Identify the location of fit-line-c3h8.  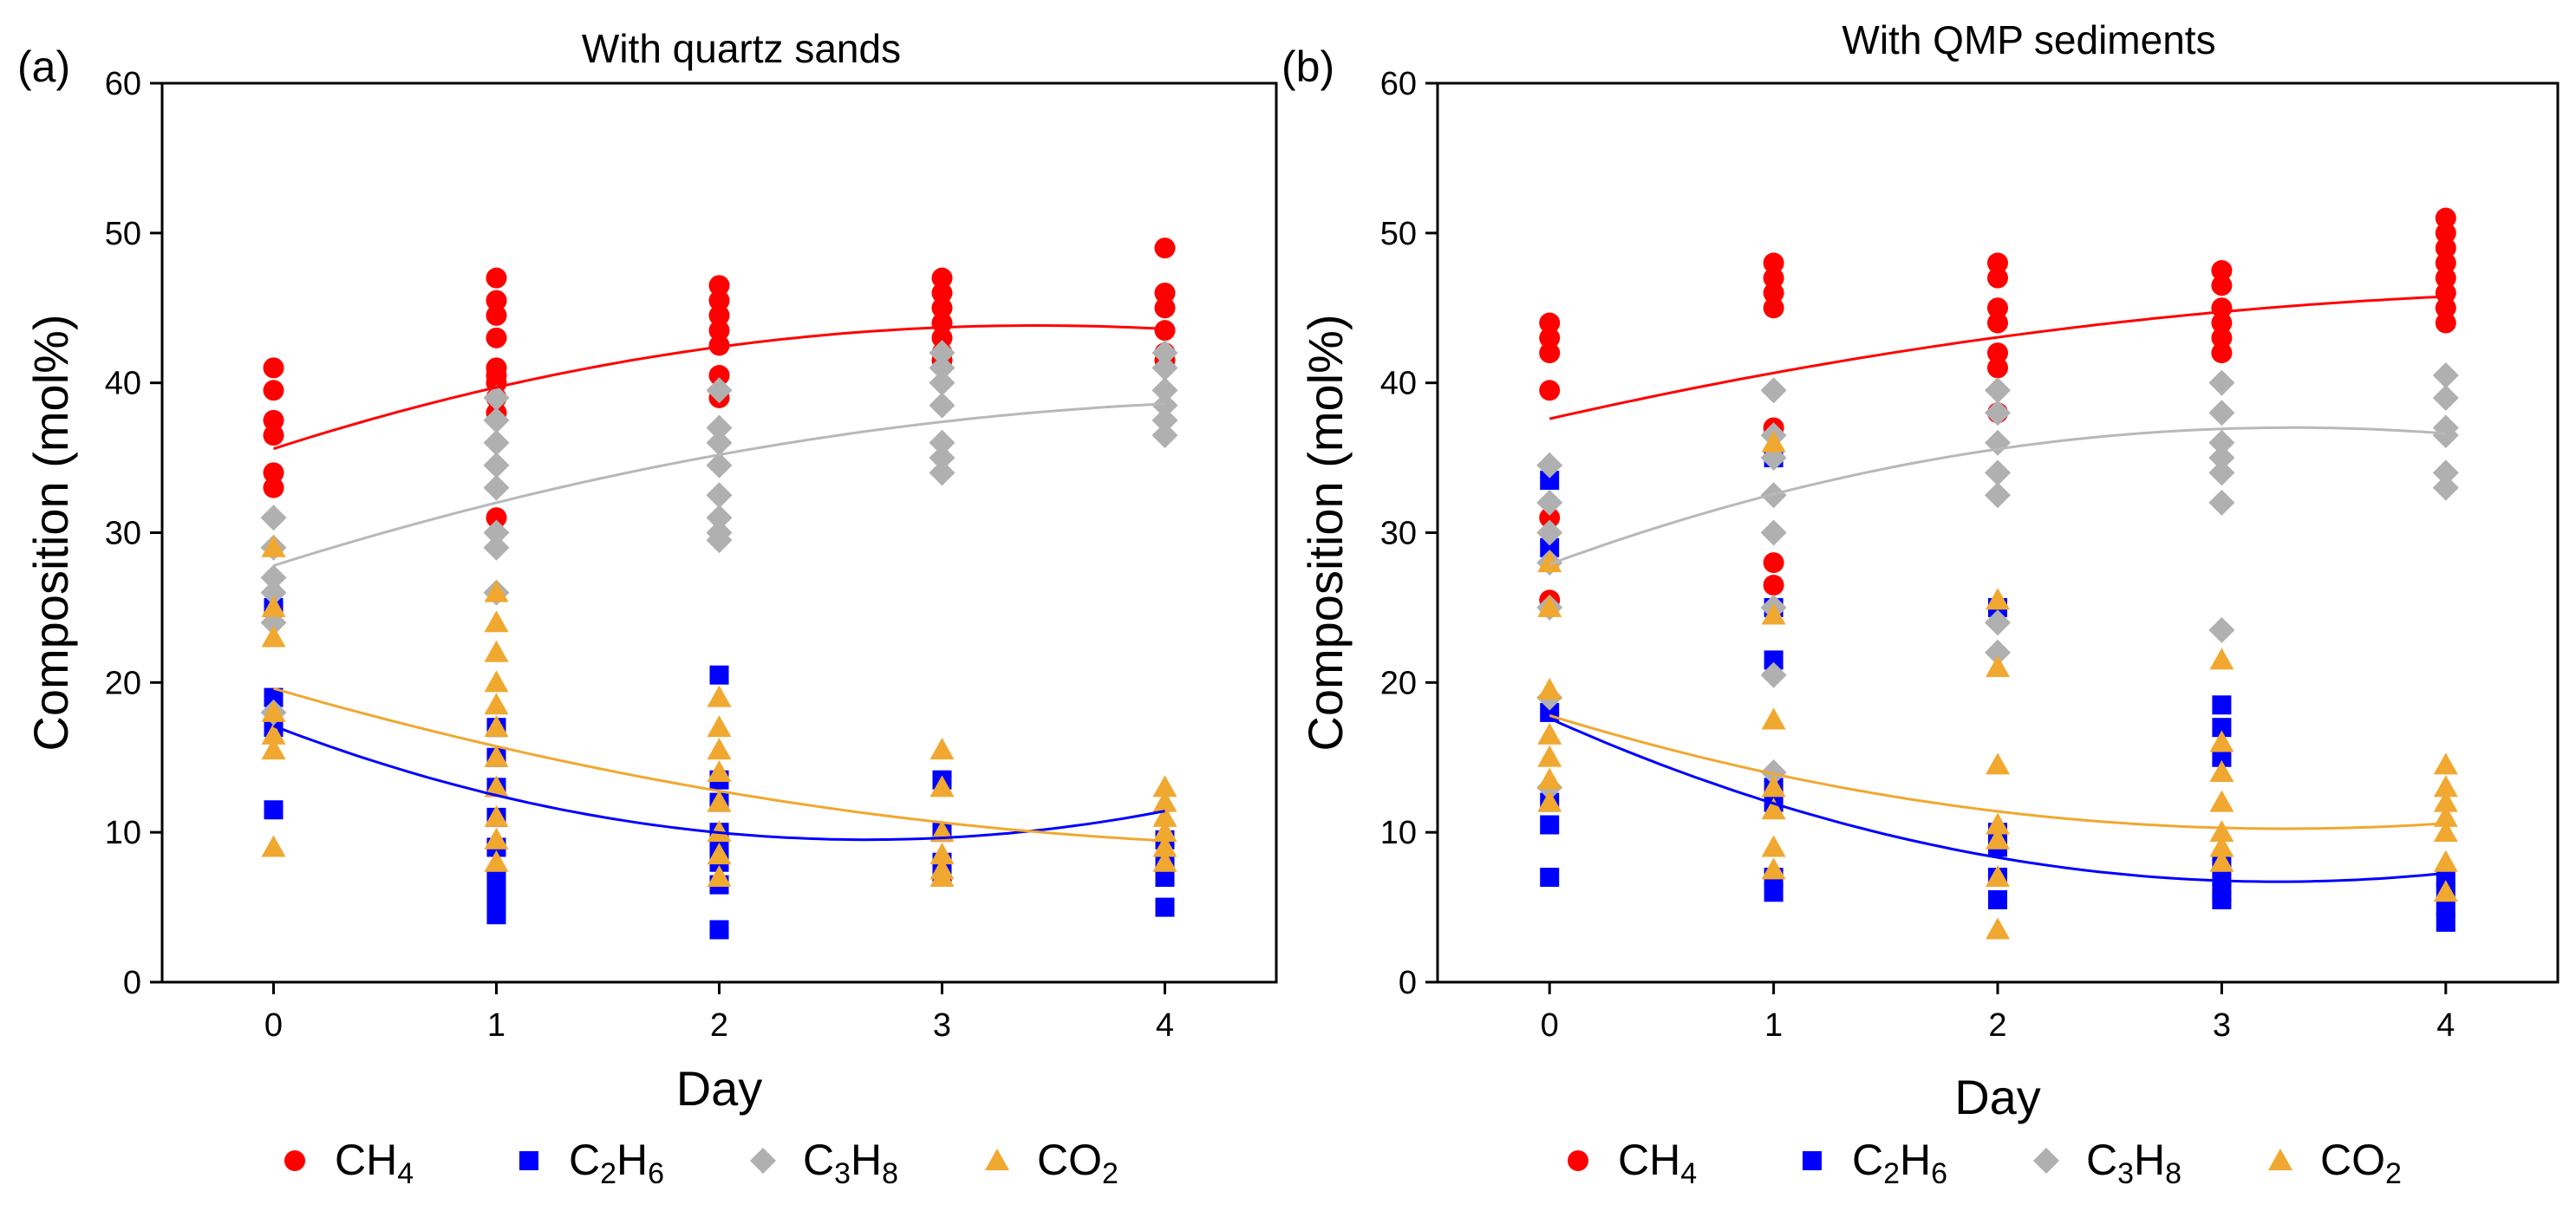
(719, 484).